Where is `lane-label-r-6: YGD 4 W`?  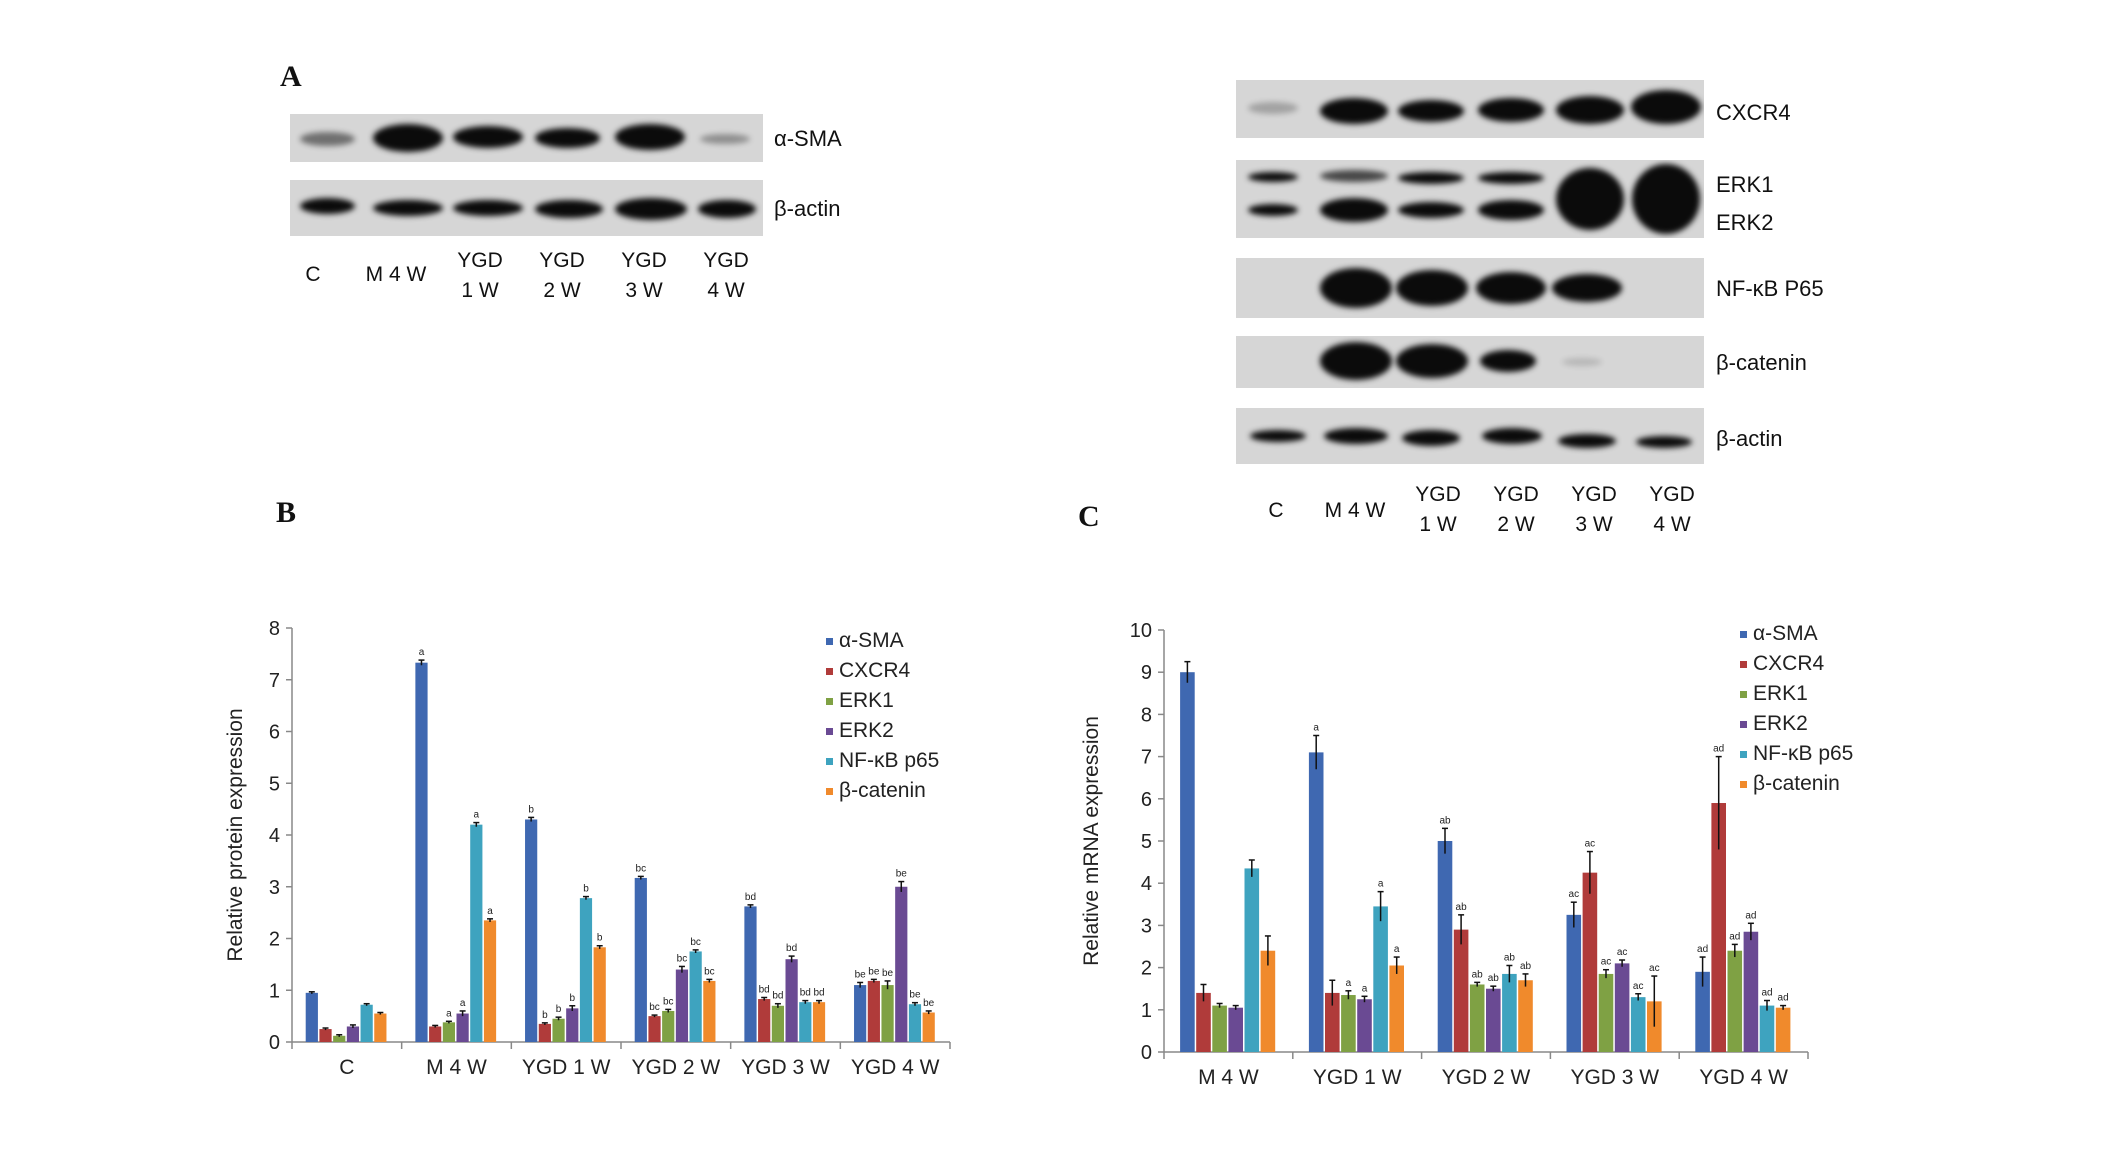
lane-label-r-6: YGD 4 W is located at coordinates (1672, 509).